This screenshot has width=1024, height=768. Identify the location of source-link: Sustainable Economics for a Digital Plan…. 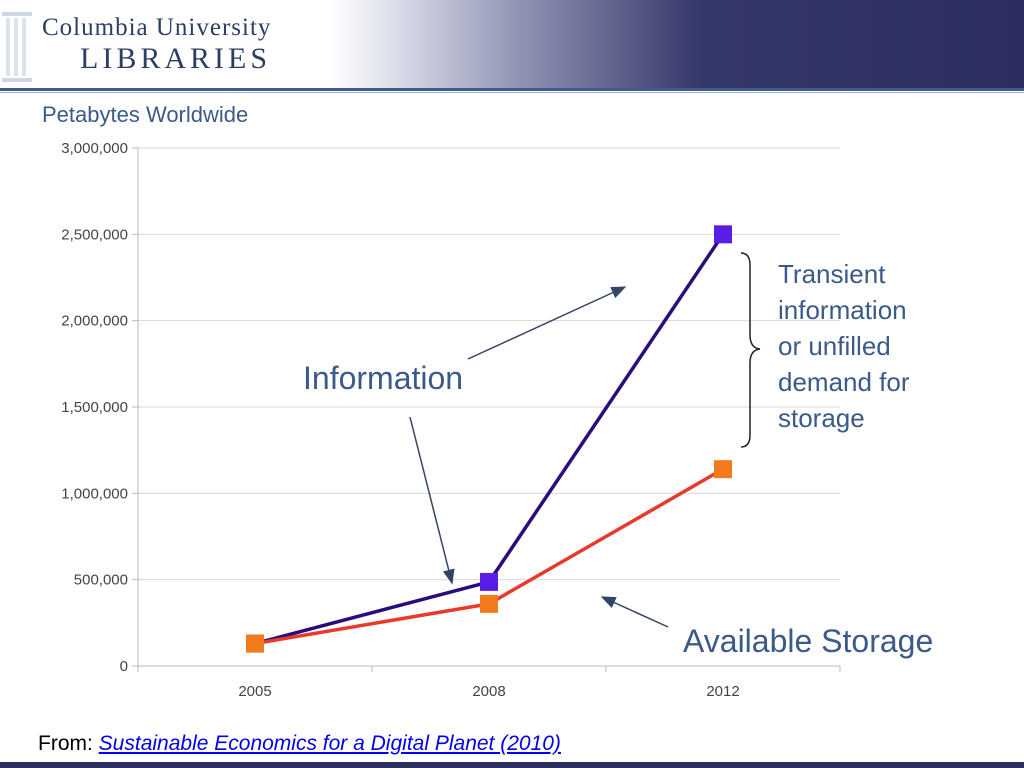
(329, 743).